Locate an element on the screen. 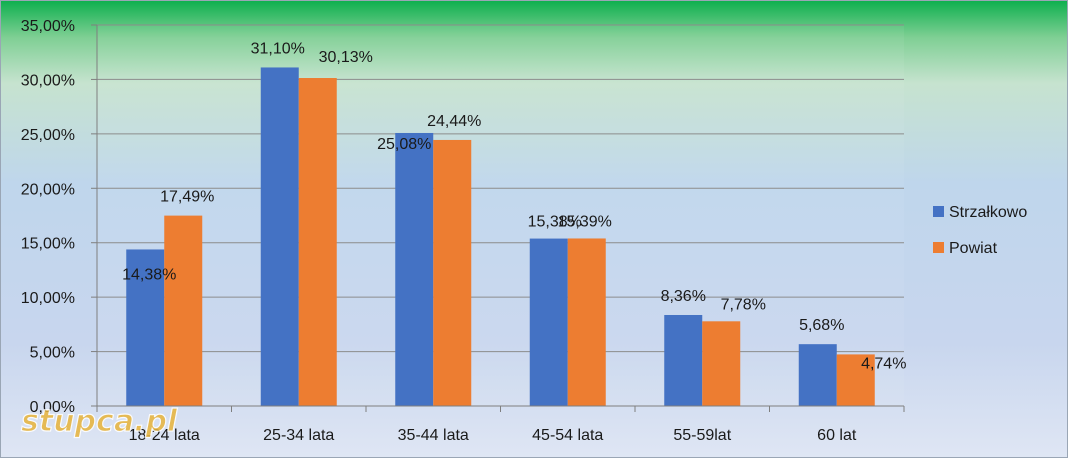 This screenshot has height=459, width=1068. legend-label: Powiat is located at coordinates (973, 248).